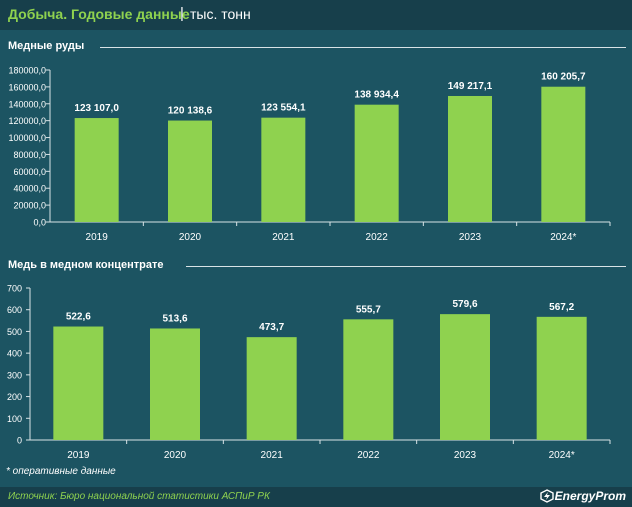 This screenshot has width=632, height=507. Describe the element at coordinates (376, 95) in the screenshot. I see `value-label: 138 934,4` at that location.